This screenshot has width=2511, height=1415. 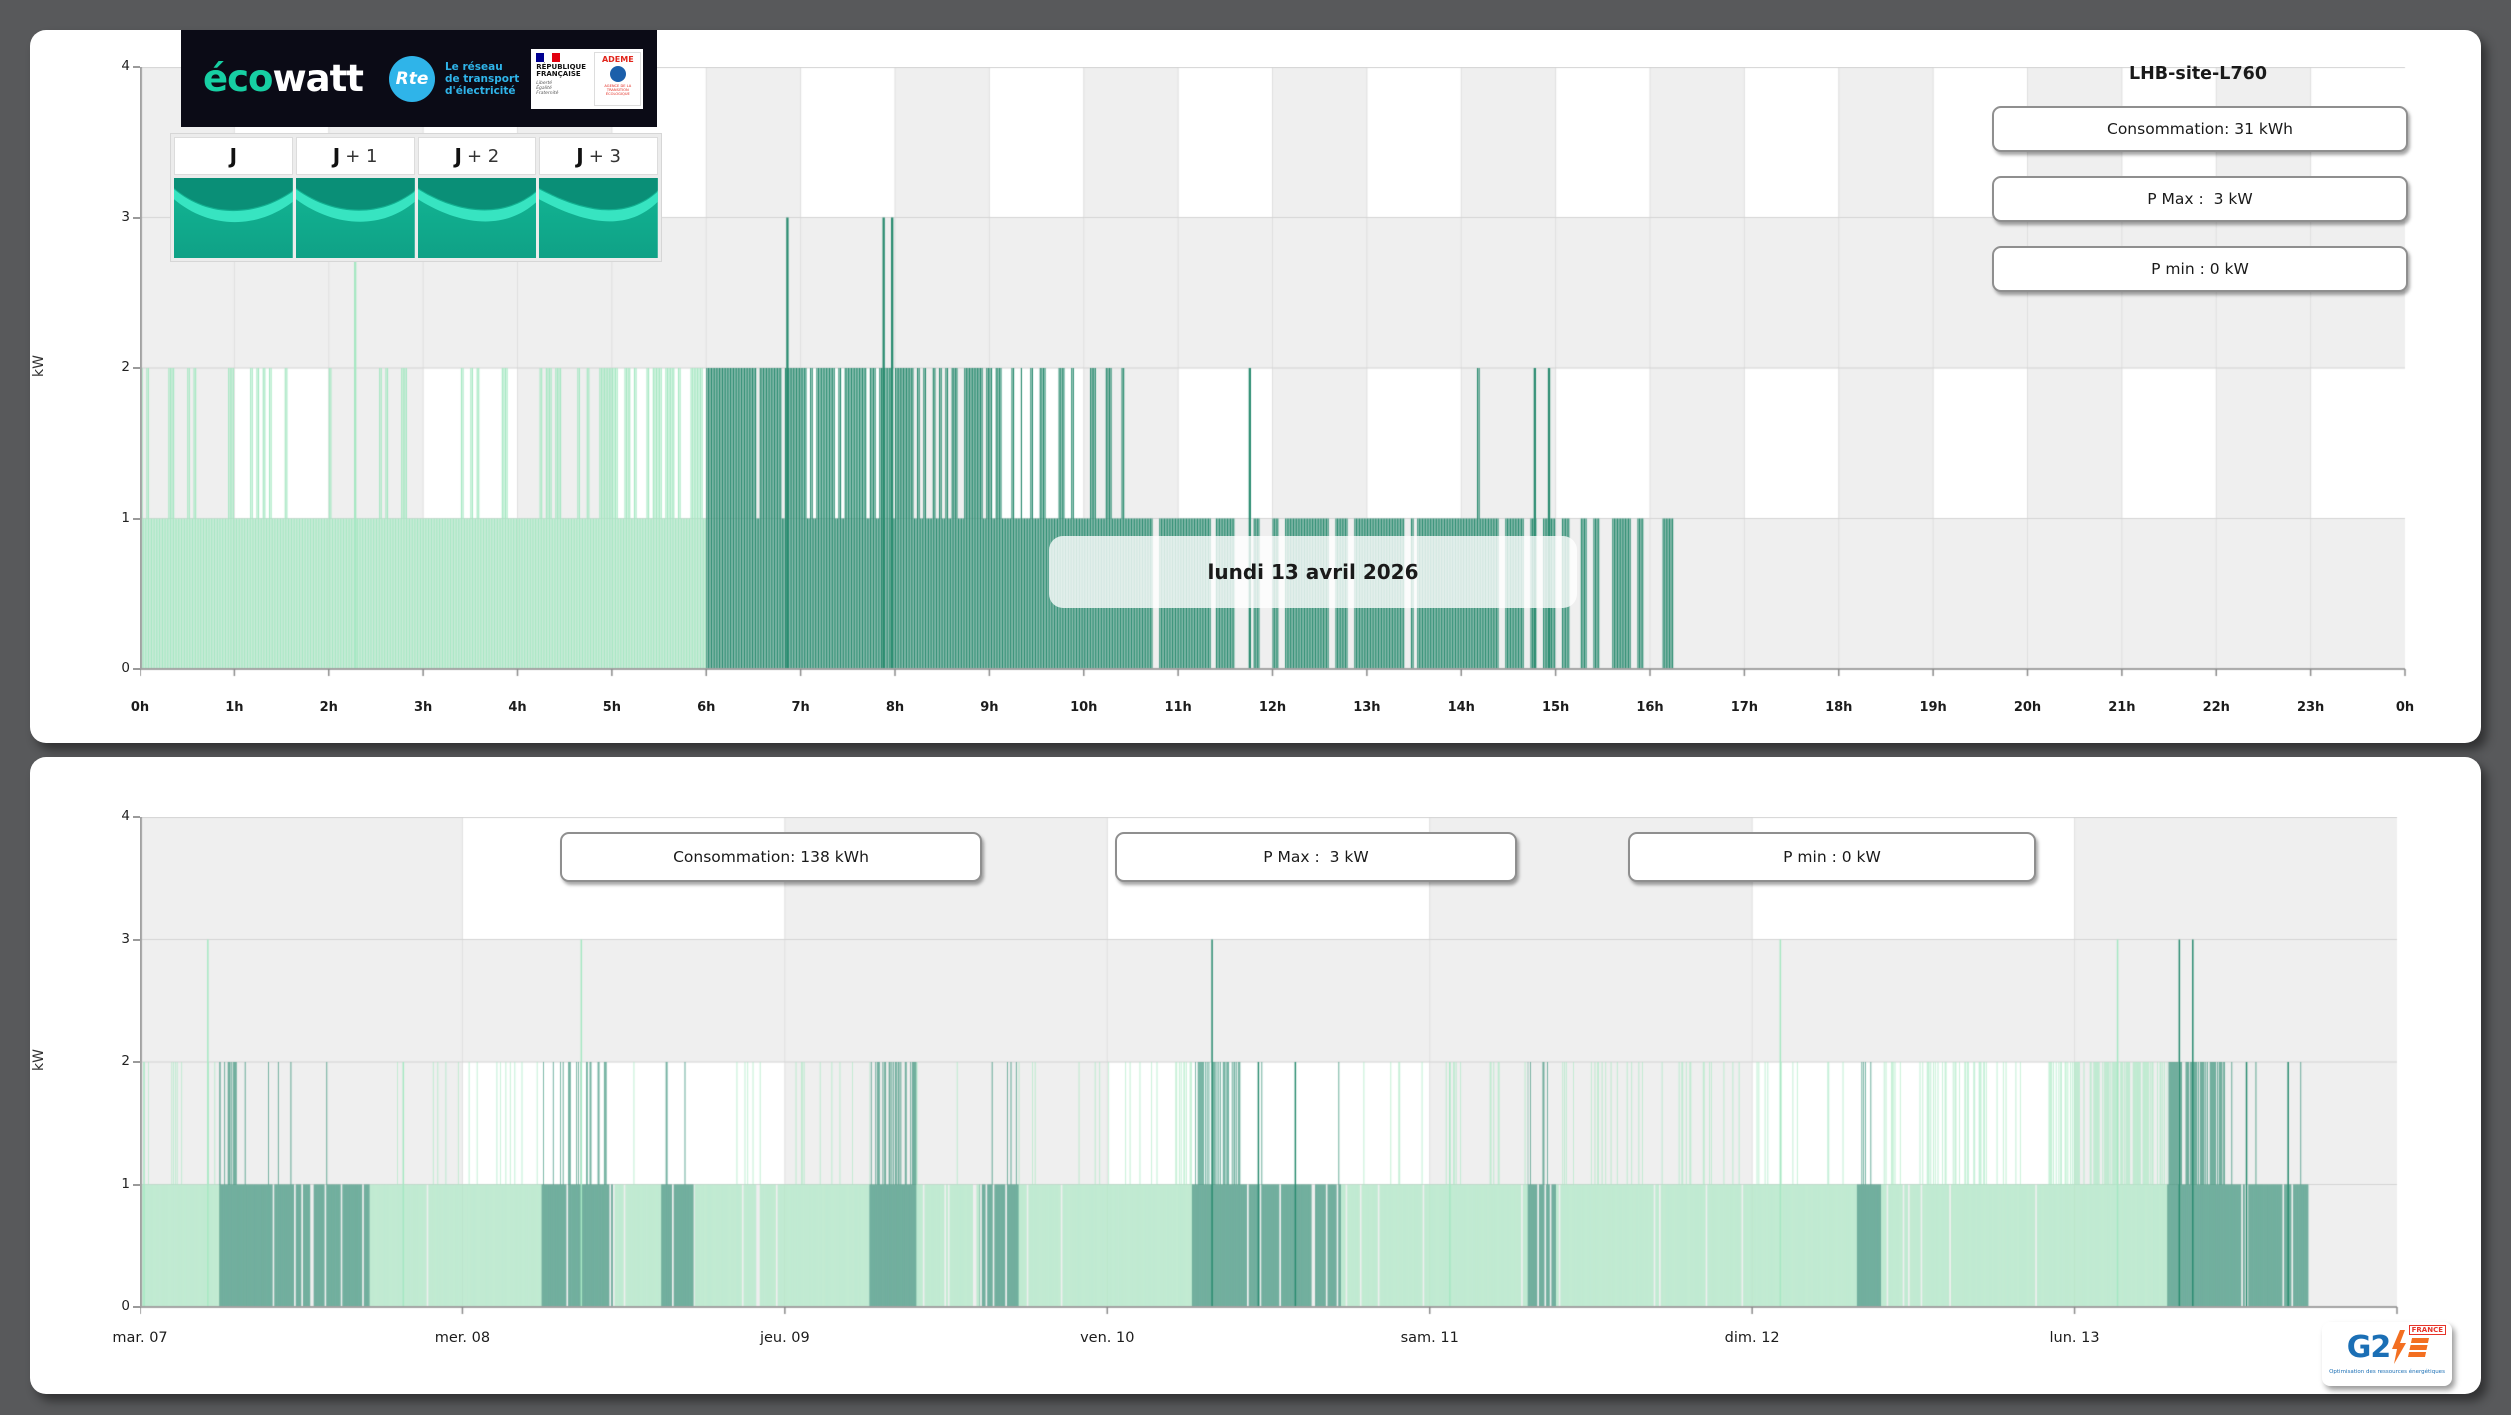 I want to click on bottom-y-tick: 1, so click(x=125, y=1183).